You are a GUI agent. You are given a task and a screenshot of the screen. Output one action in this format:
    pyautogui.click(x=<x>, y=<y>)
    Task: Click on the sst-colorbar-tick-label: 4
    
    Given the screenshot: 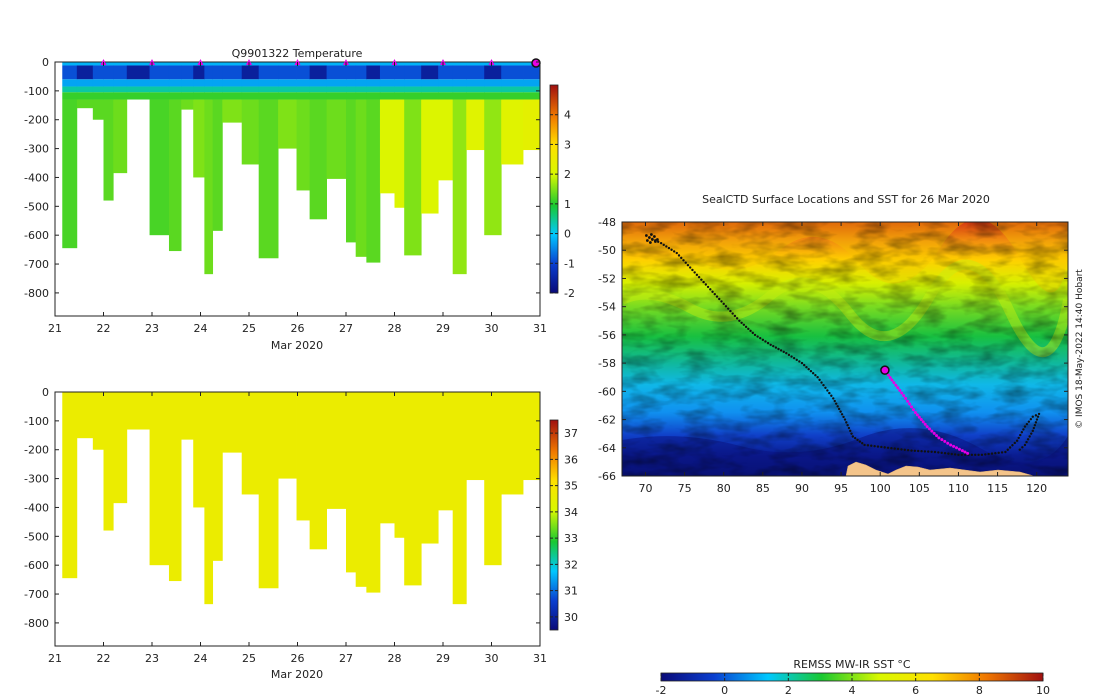 What is the action you would take?
    pyautogui.click(x=852, y=690)
    